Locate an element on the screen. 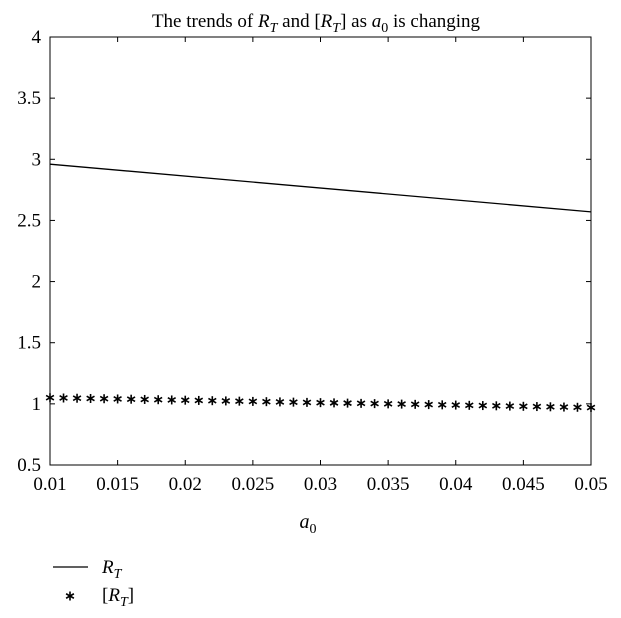 The height and width of the screenshot is (618, 621). legend-label-markers: [RT] is located at coordinates (118, 597).